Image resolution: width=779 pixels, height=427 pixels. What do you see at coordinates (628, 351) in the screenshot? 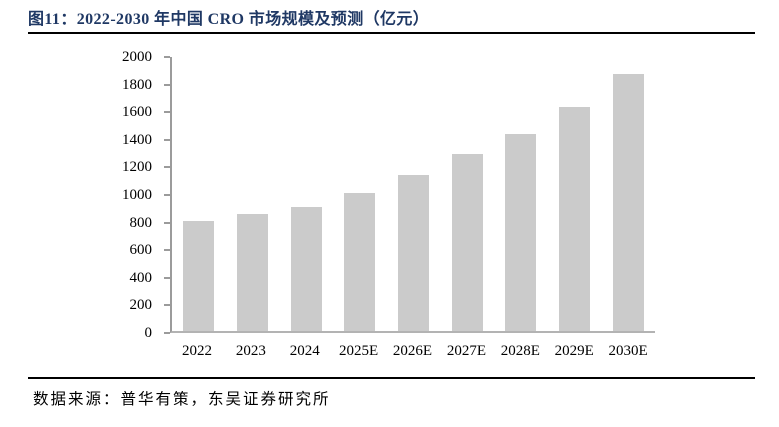
I see `x-axis-label-2030E: 2030E` at bounding box center [628, 351].